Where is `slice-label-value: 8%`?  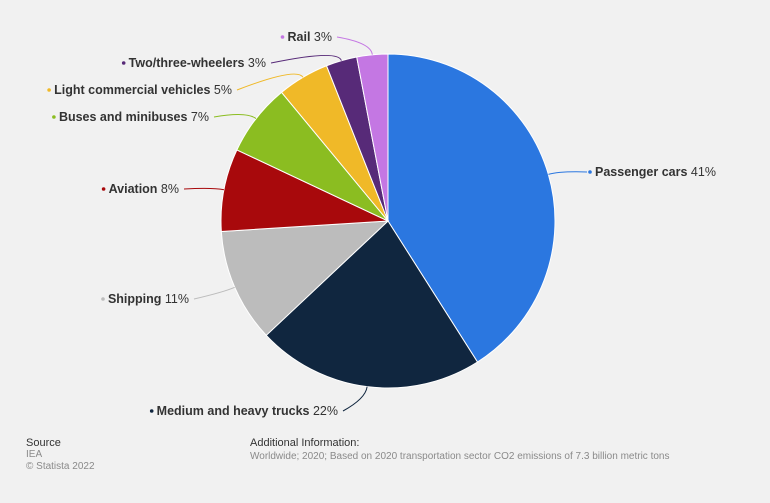
slice-label-value: 8% is located at coordinates (168, 189).